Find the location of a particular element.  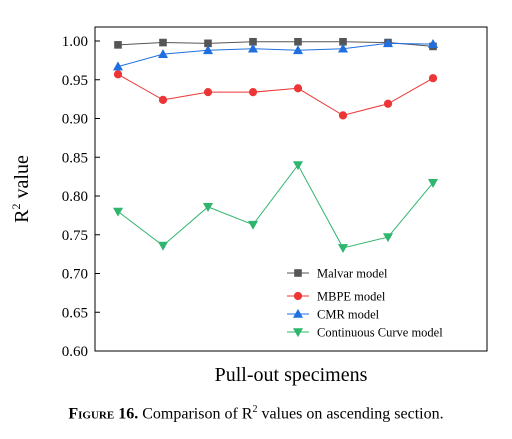

y-tick-label: 0.90 is located at coordinates (75, 120).